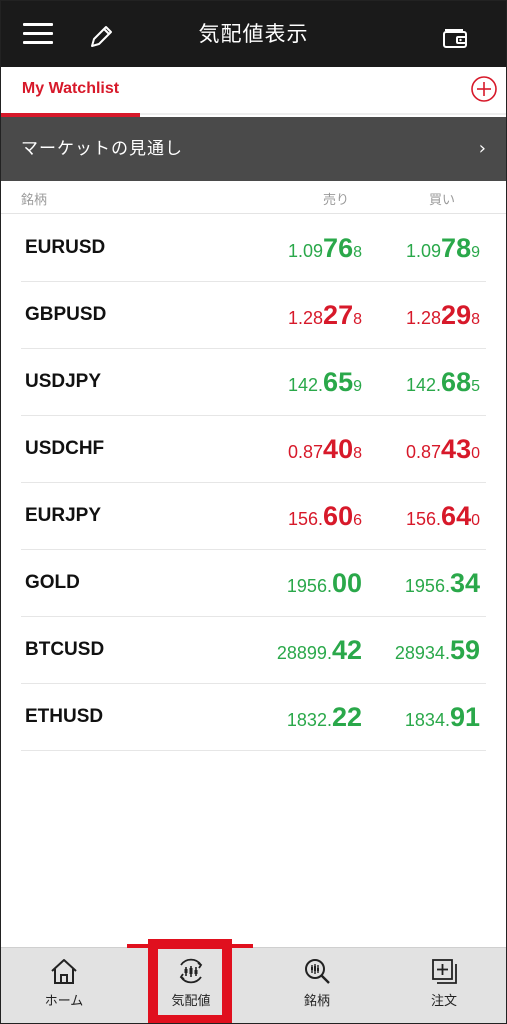 The width and height of the screenshot is (507, 1024). Describe the element at coordinates (443, 382) in the screenshot. I see `buy-price: 142.685` at that location.